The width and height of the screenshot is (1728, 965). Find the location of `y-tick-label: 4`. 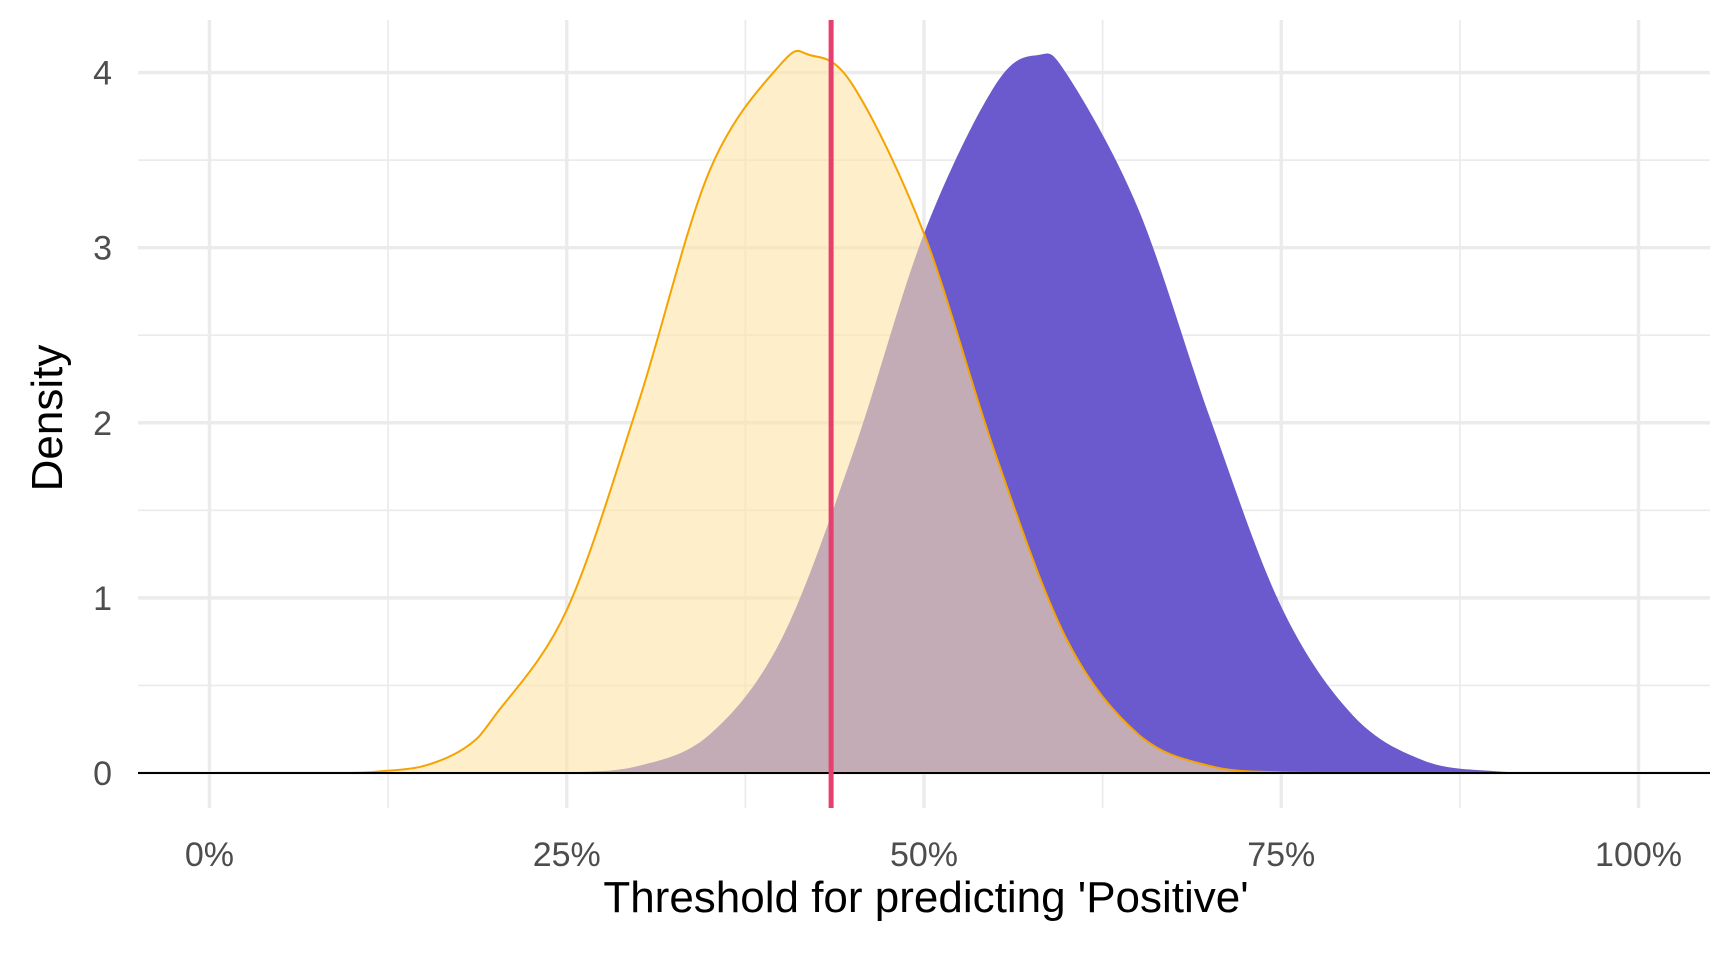

y-tick-label: 4 is located at coordinates (102, 74).